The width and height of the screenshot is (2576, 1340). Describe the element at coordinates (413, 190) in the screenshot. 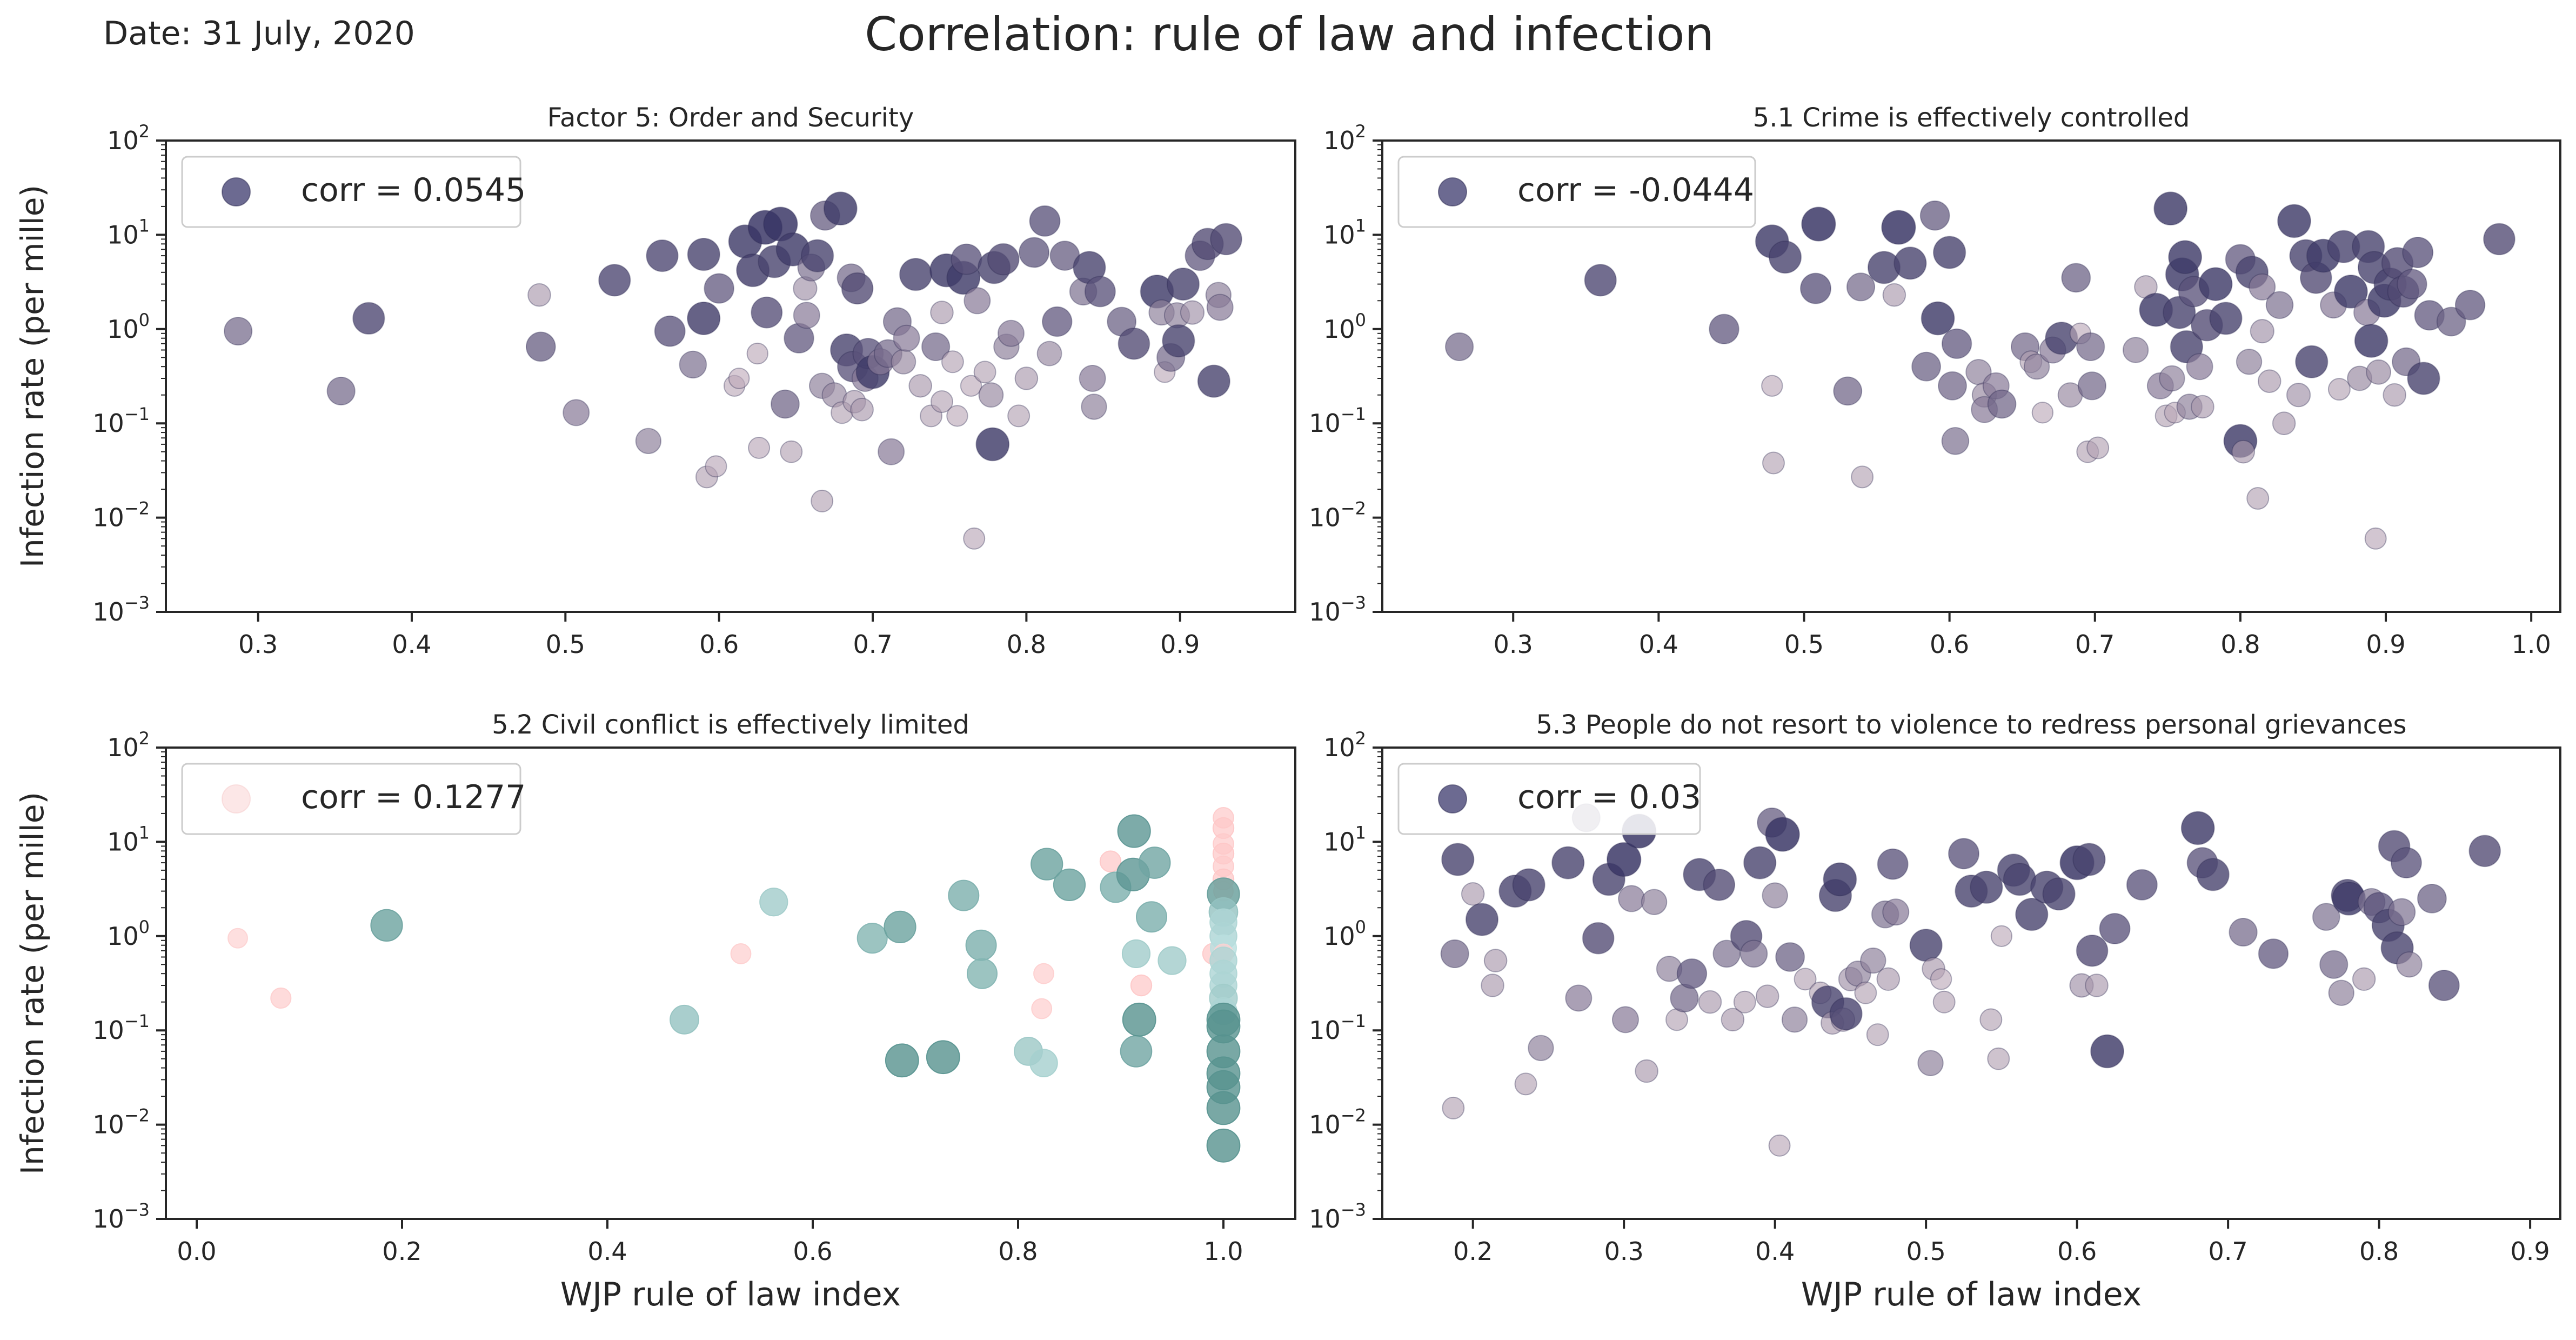

I see `legend-label: corr = 0.0545` at that location.